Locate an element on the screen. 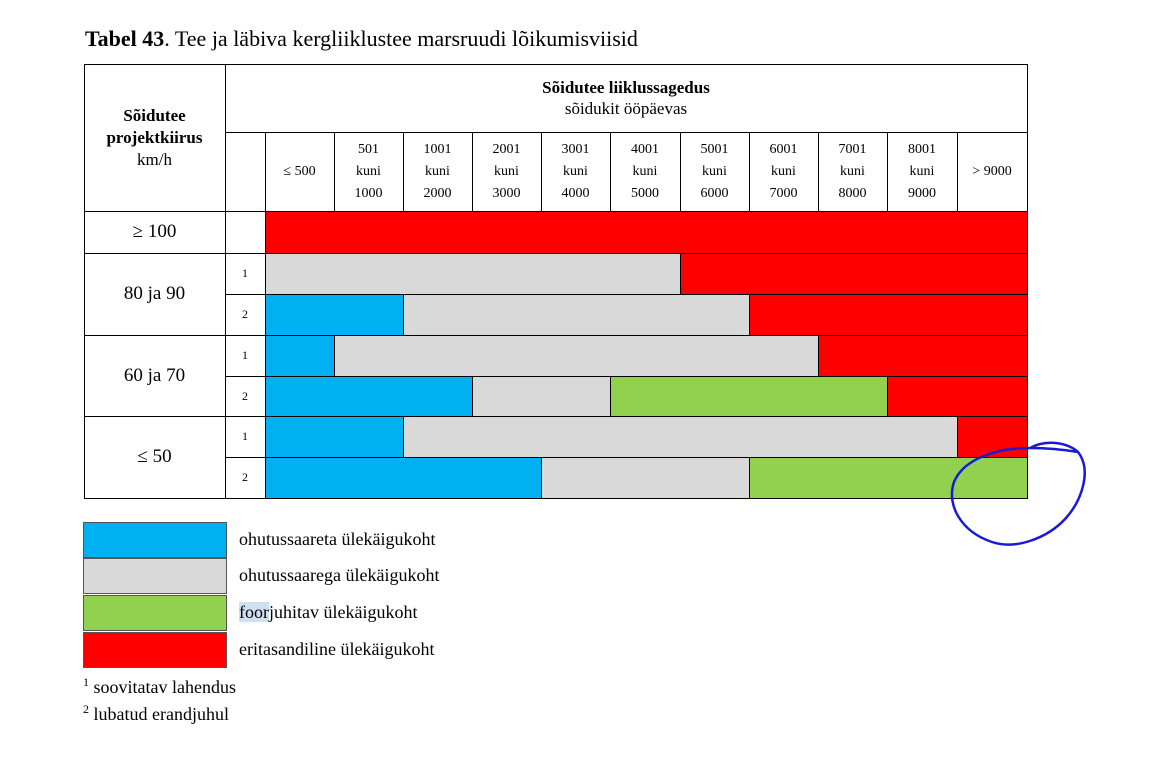 The height and width of the screenshot is (784, 1159). range-label: > 9000 is located at coordinates (992, 171).